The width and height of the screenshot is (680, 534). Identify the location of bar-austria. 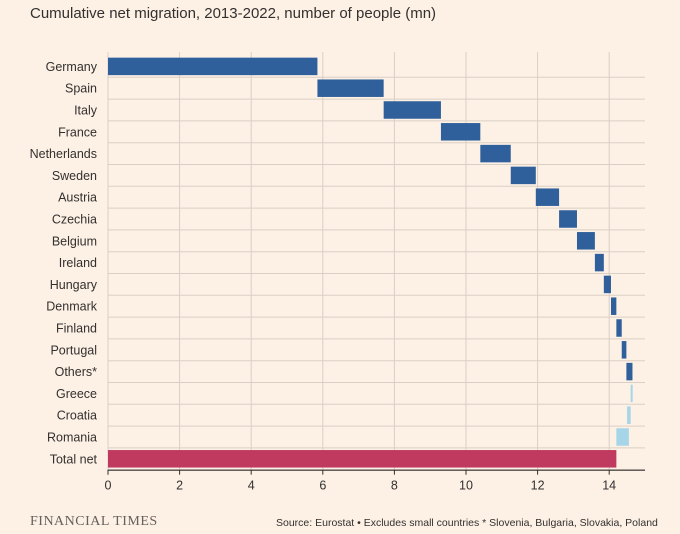
(547, 197).